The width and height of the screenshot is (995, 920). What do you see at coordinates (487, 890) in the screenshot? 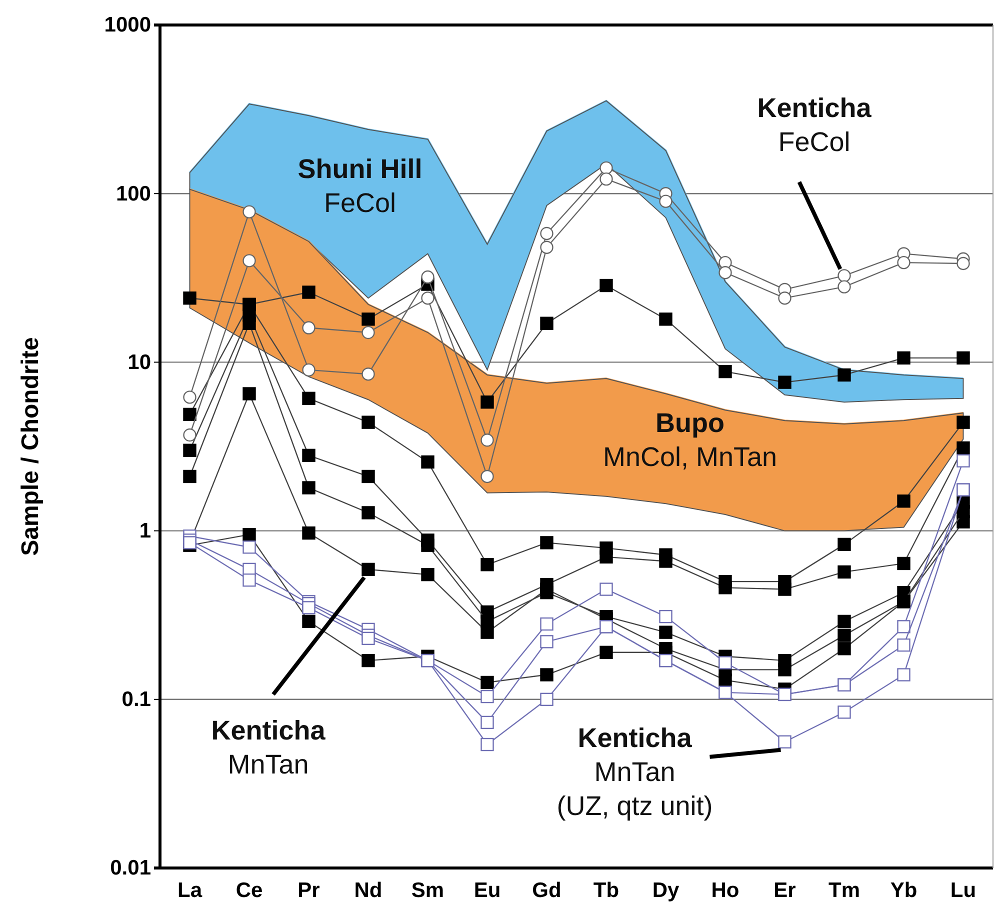
I see `x-tick-label: Eu` at bounding box center [487, 890].